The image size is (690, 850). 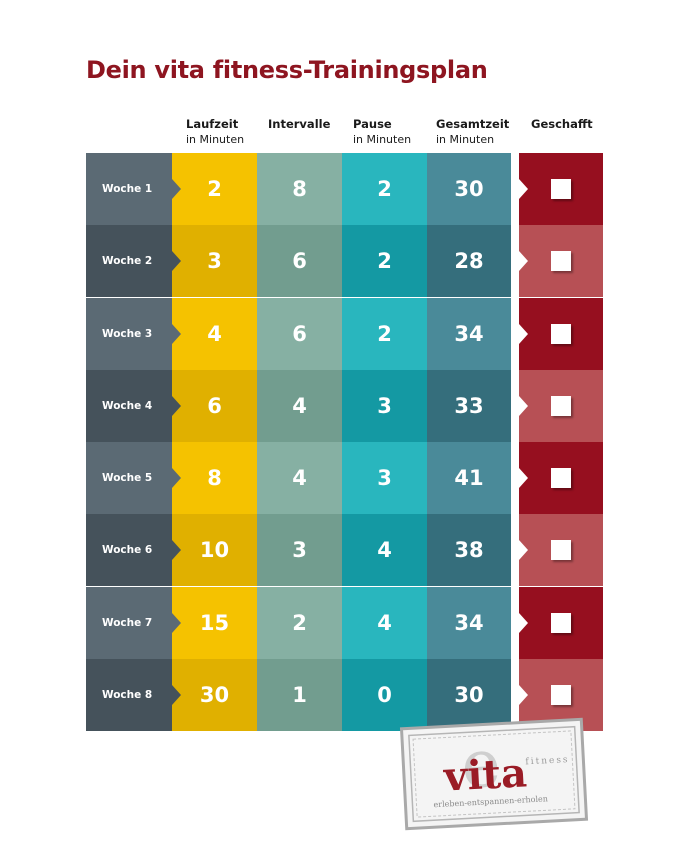 I want to click on total-time-cell: 28, so click(x=469, y=261).